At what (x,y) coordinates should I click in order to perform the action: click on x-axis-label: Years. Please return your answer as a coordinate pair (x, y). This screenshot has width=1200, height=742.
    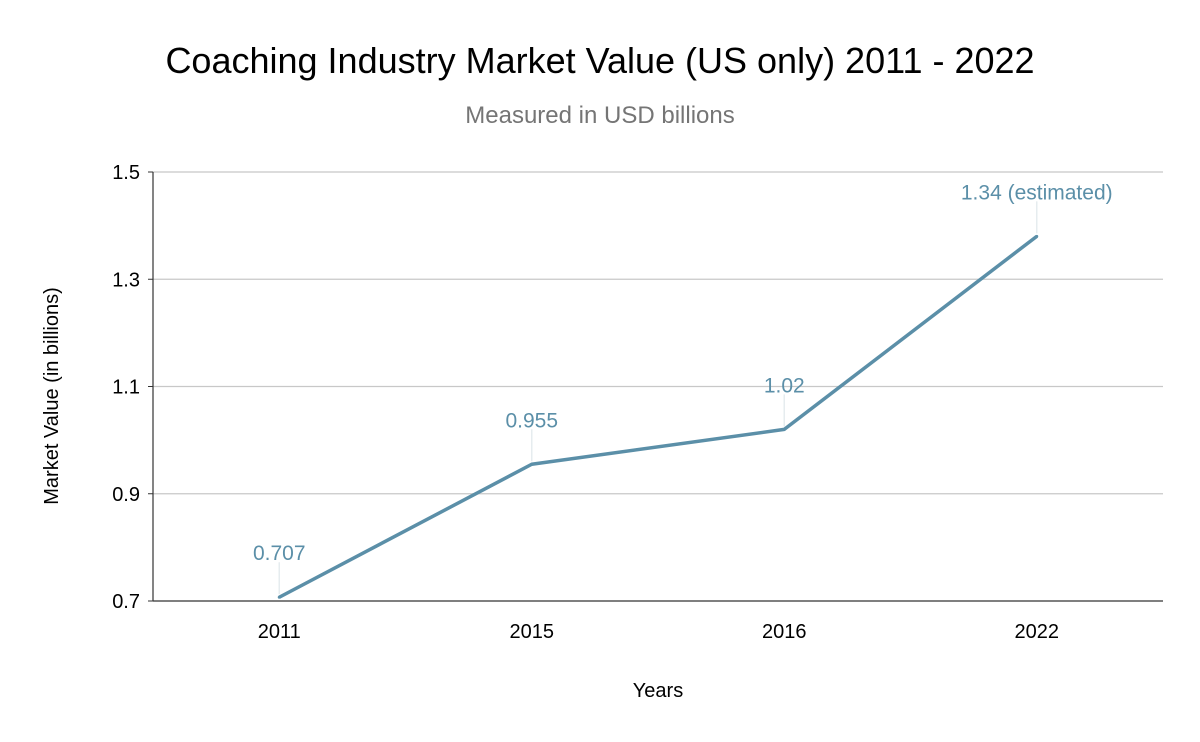
    Looking at the image, I should click on (658, 691).